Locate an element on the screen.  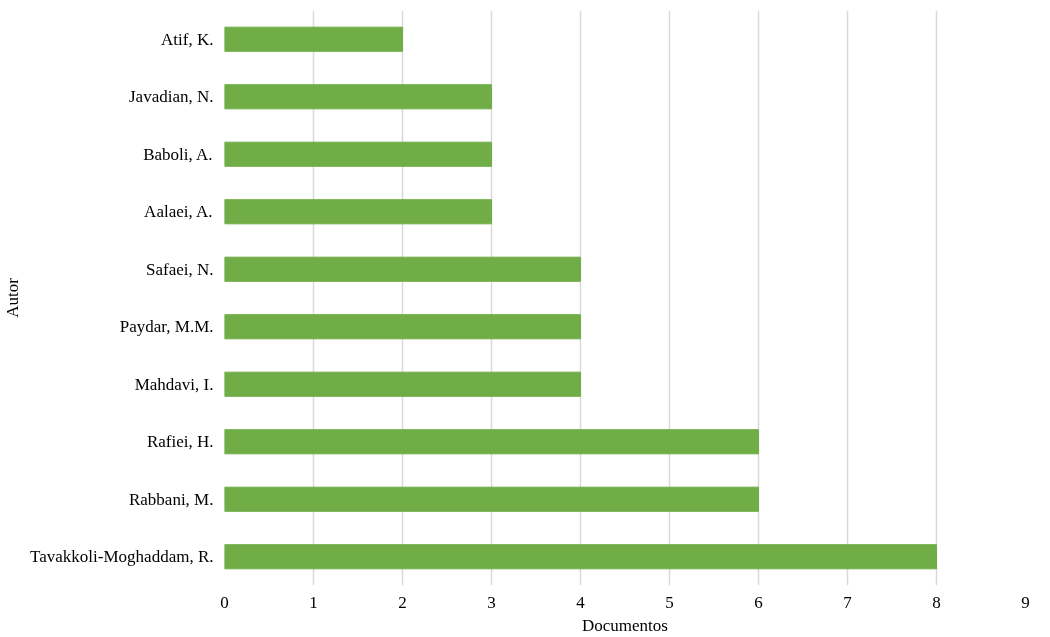
y-tick-label: Tavakkoli-Moghaddam, R. is located at coordinates (122, 557).